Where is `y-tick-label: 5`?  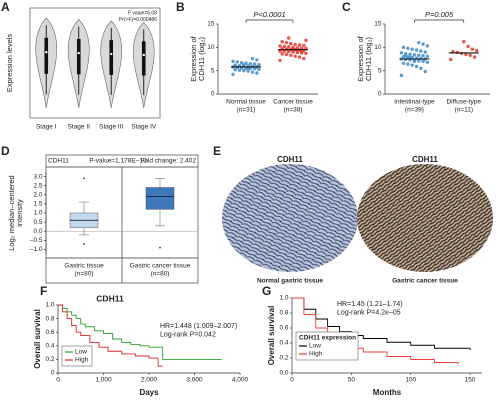
y-tick-label: 5 is located at coordinates (380, 70).